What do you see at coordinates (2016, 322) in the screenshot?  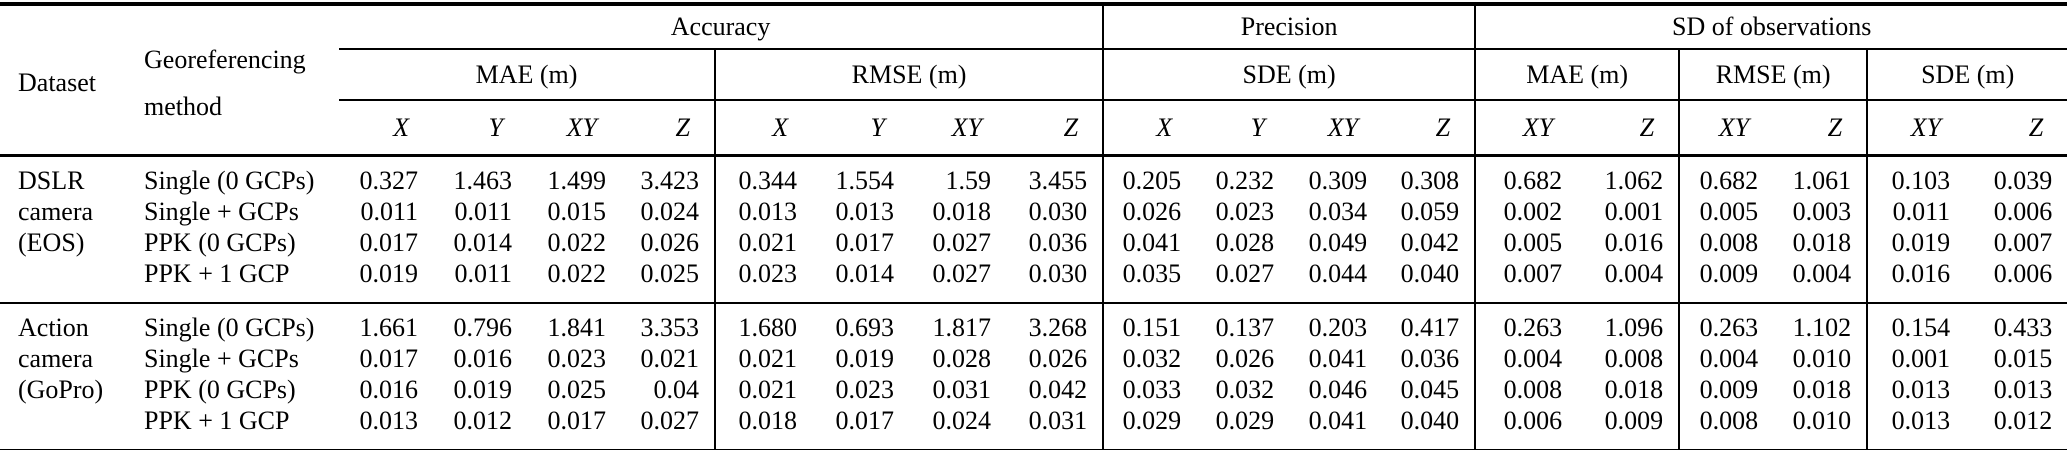 I see `value-cell: 0.433` at bounding box center [2016, 322].